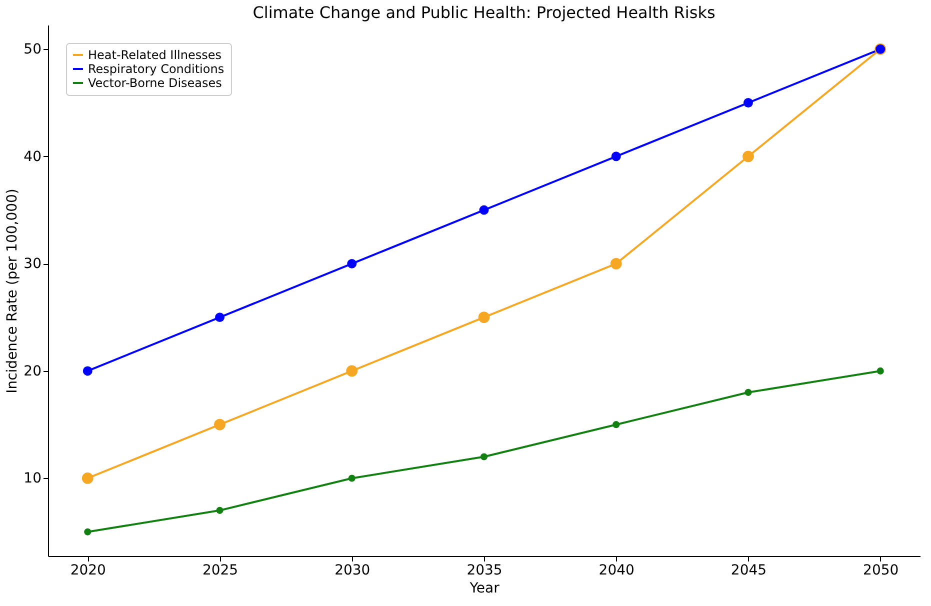  I want to click on y-tick-label: 20, so click(33, 371).